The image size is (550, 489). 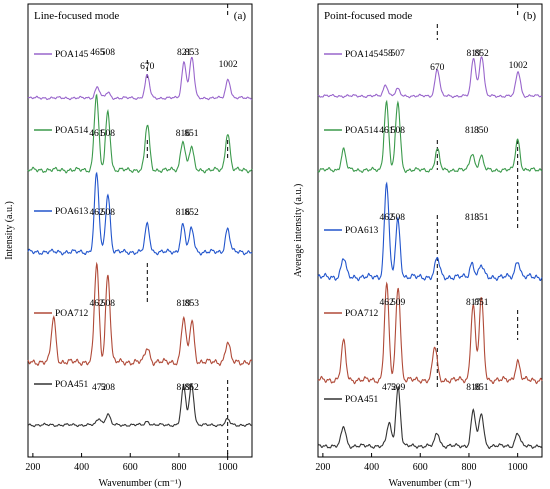 I want to click on mode-label: Line-focused mode, so click(x=76, y=16).